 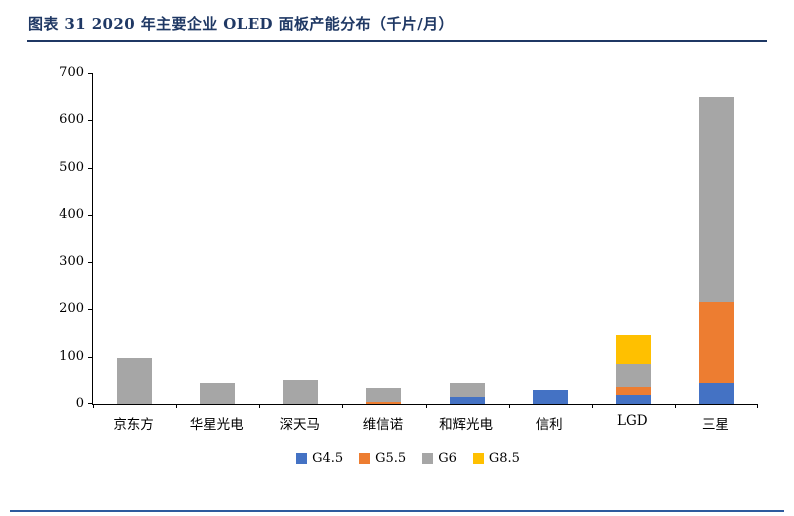 What do you see at coordinates (67, 238) in the screenshot?
I see `y-axis: 0 100 200 300 400 500 600 700` at bounding box center [67, 238].